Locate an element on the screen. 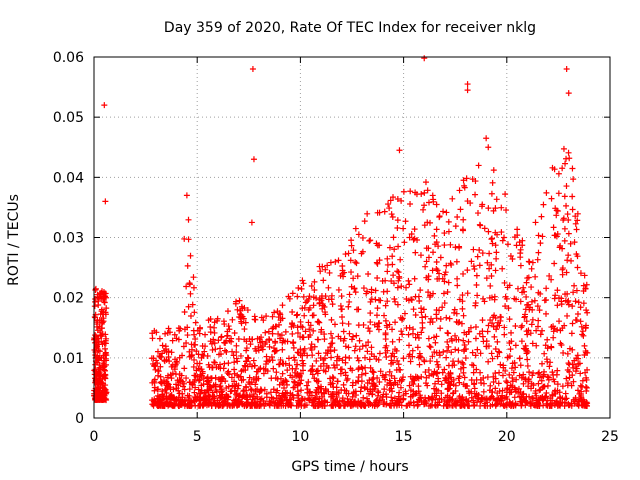  x-tick-label: 0 is located at coordinates (94, 437).